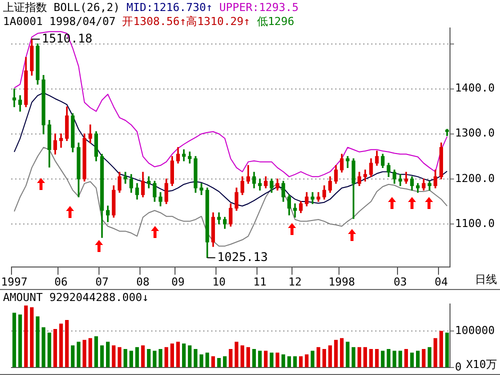 This screenshot has width=500, height=375. I want to click on x-tick-label: 1998, so click(342, 281).